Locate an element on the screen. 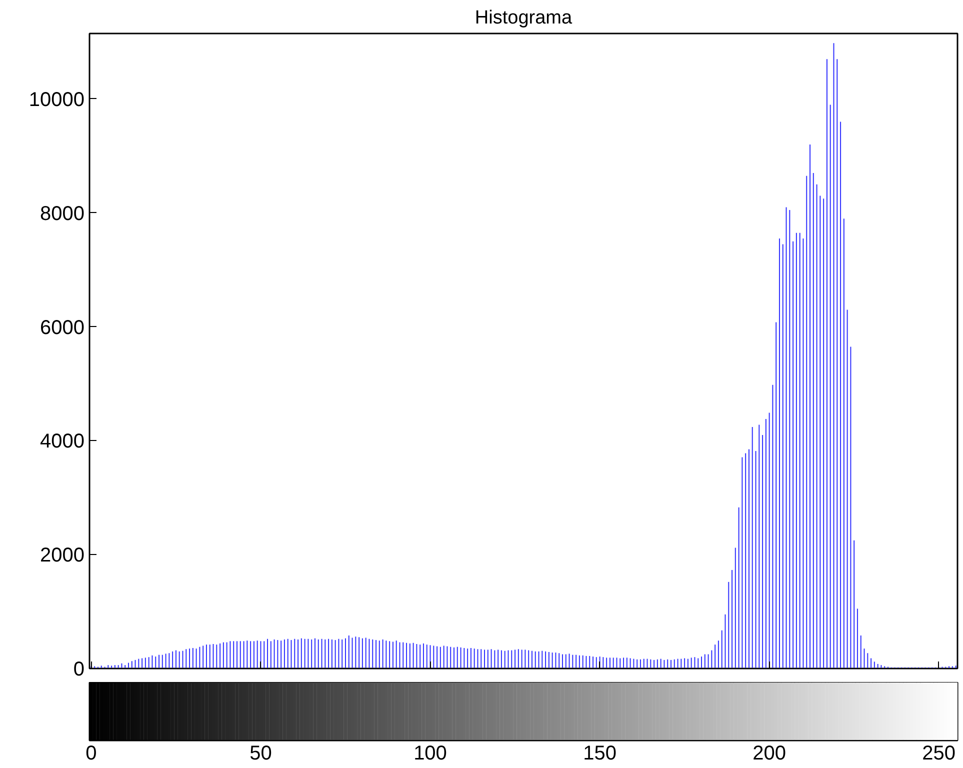  x-tick-label: 50 is located at coordinates (261, 753).